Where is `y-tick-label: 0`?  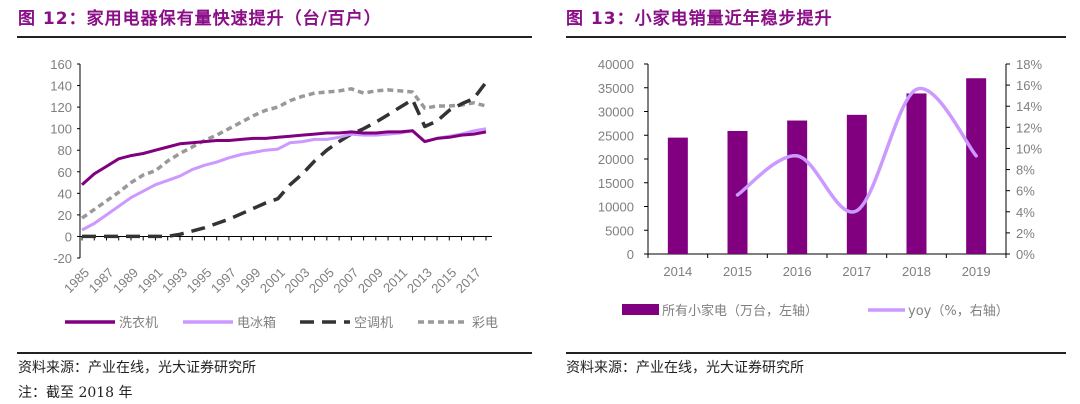
y-tick-label: 0 is located at coordinates (68, 236).